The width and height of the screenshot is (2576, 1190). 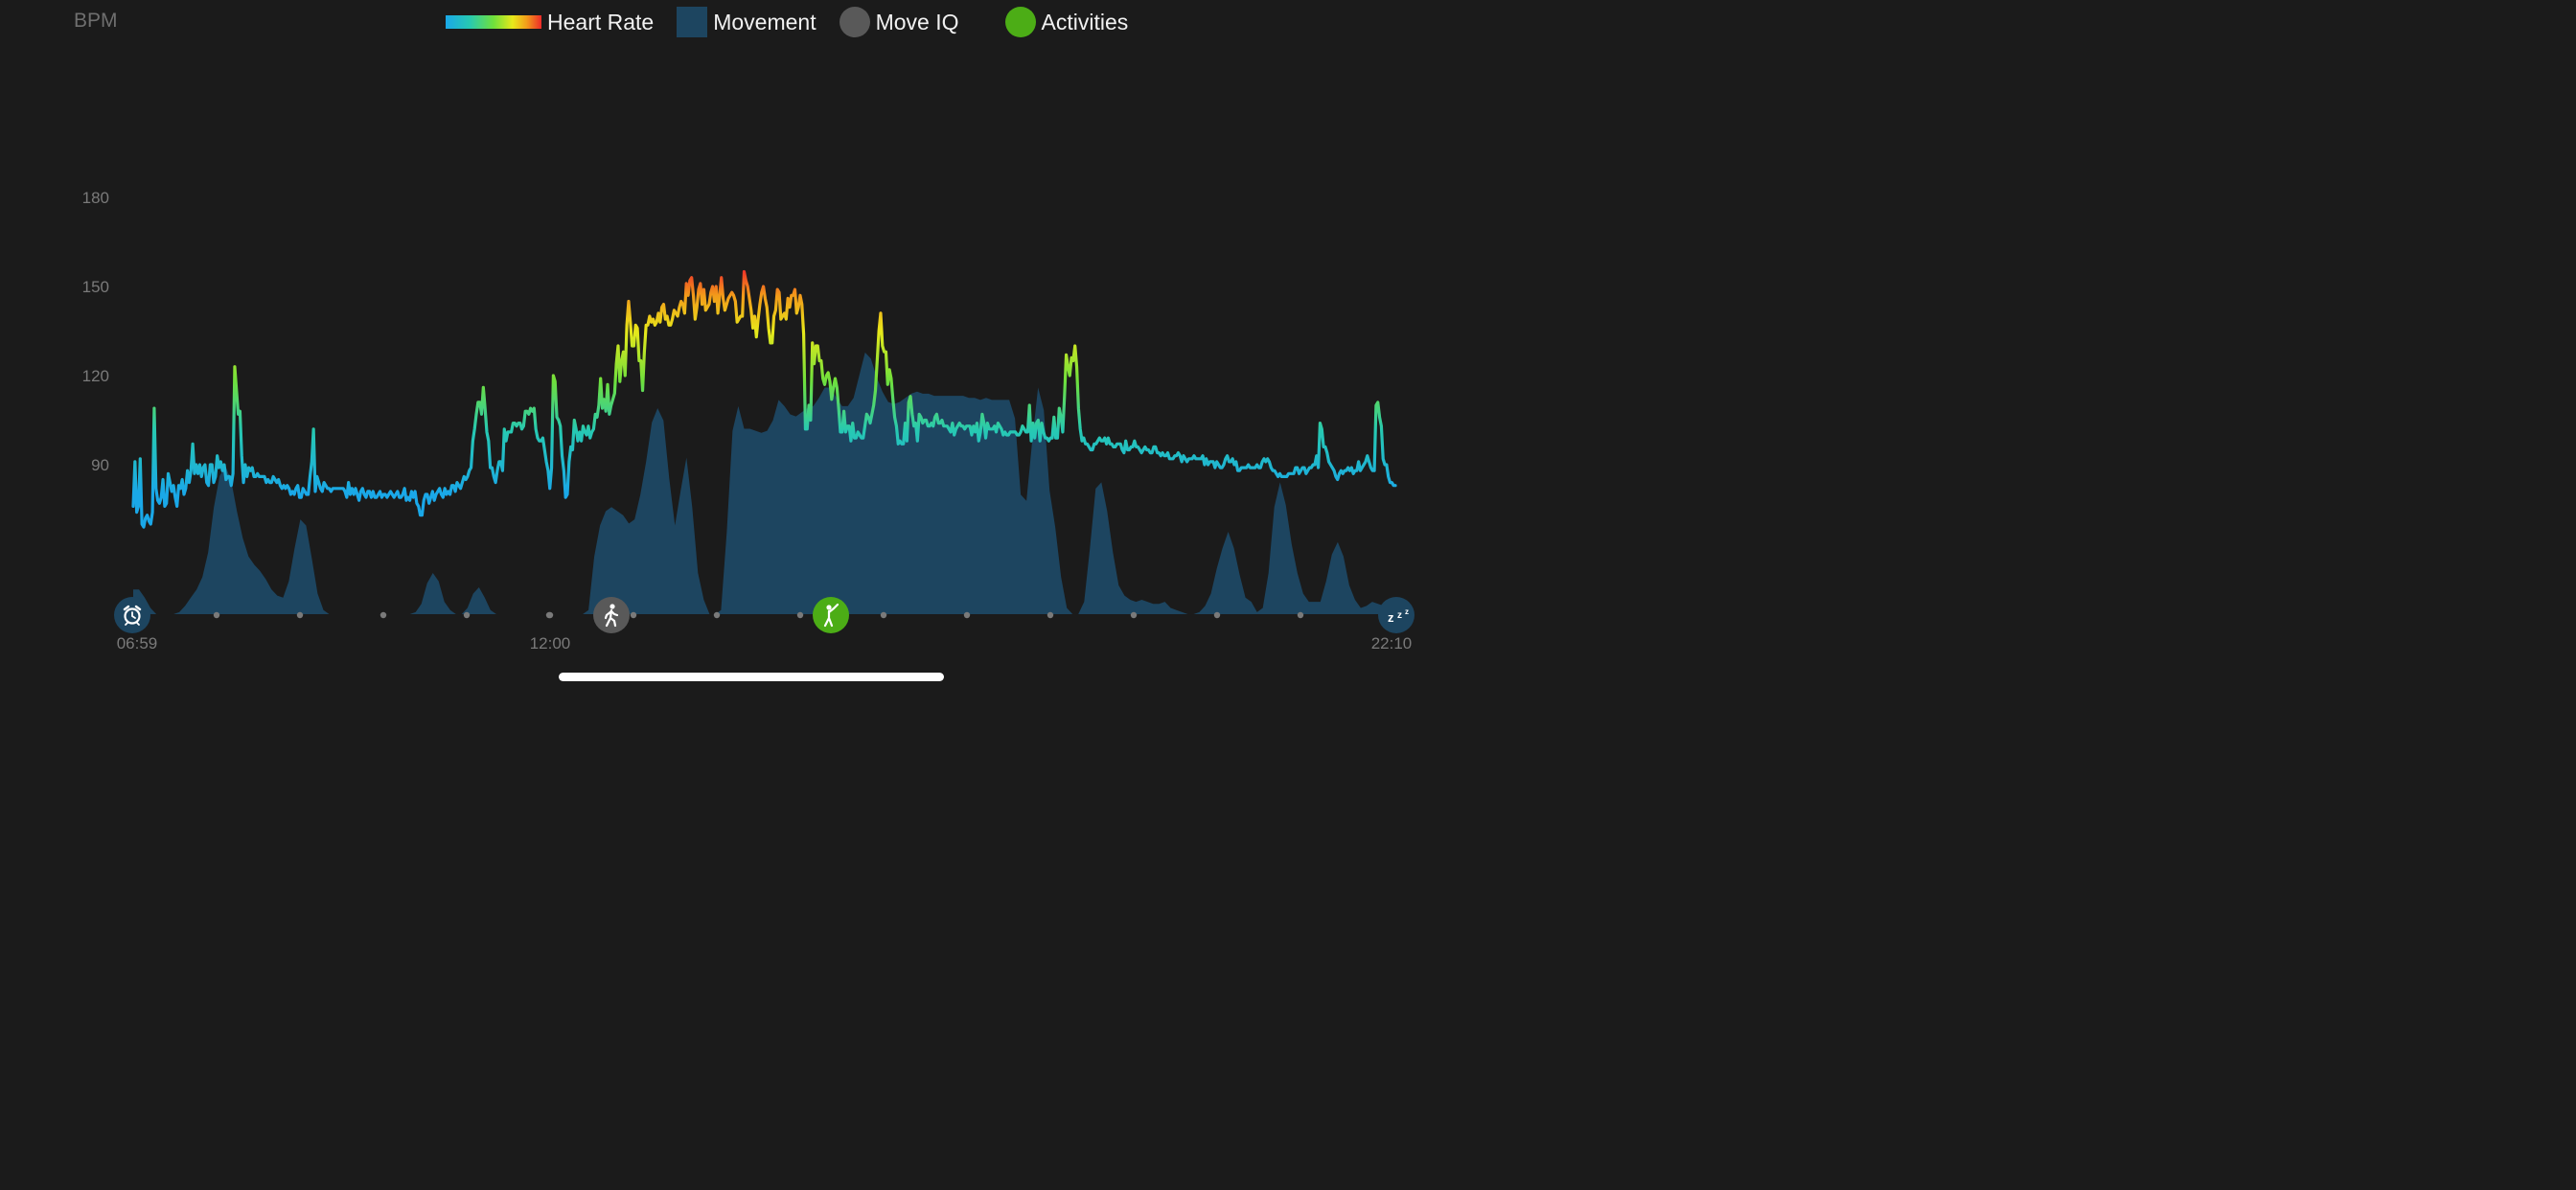 I want to click on y-tick-label: 180, so click(x=95, y=198).